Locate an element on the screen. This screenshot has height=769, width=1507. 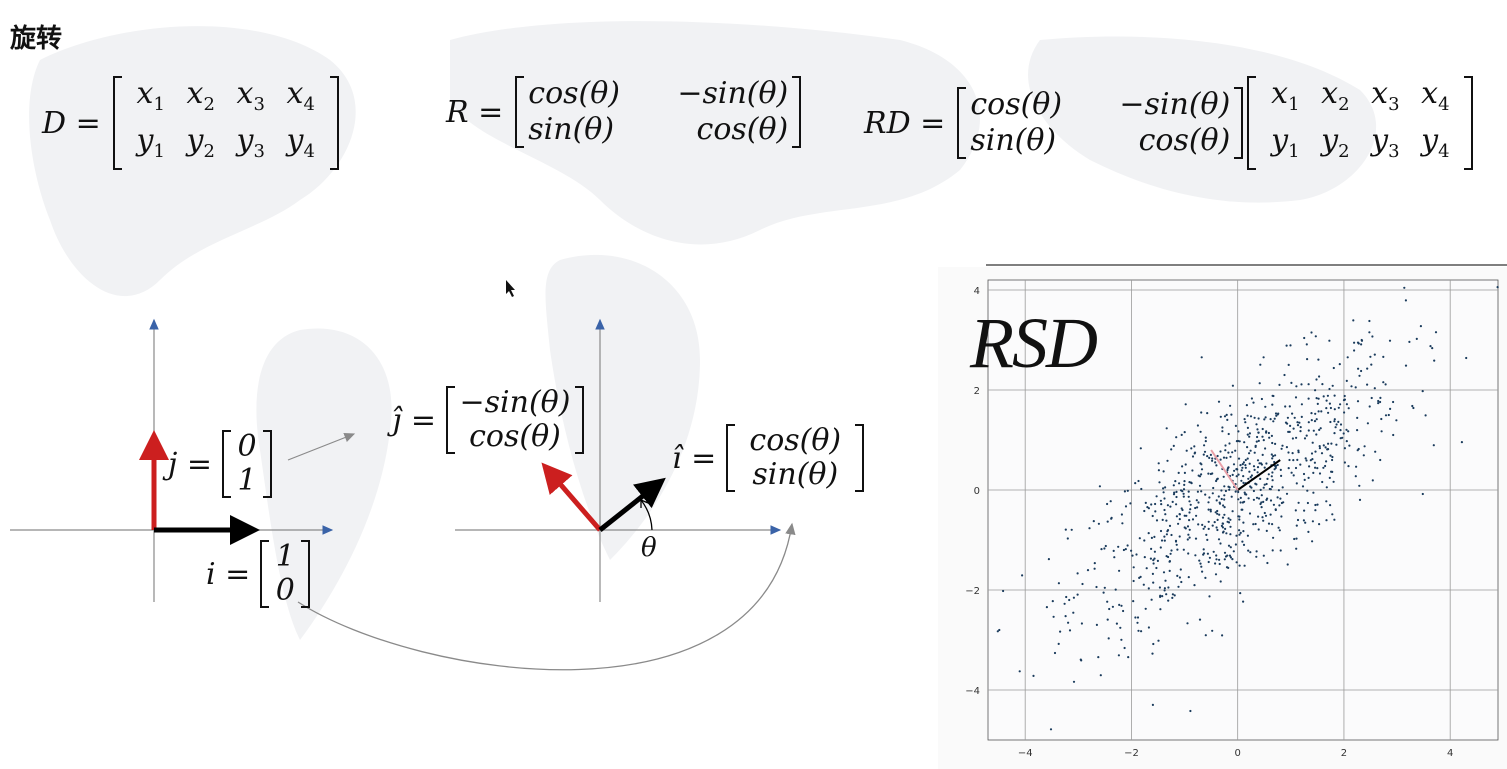
y-tick-label: 4 is located at coordinates (977, 291).